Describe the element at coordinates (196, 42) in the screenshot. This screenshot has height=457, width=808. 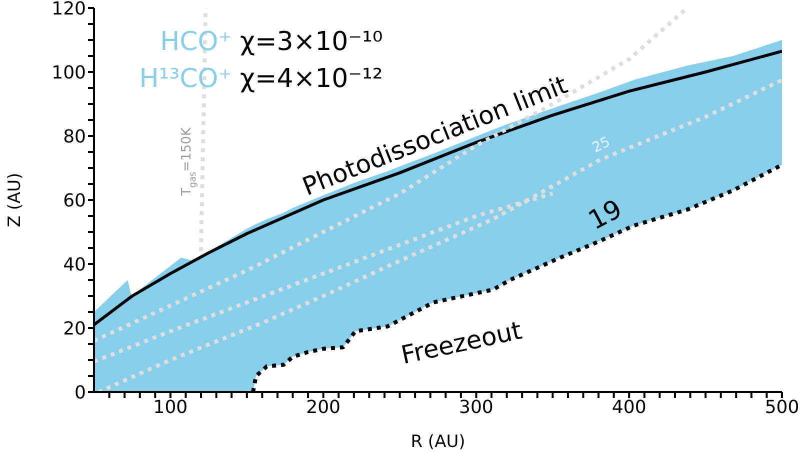
I see `annotation: HCO⁺` at that location.